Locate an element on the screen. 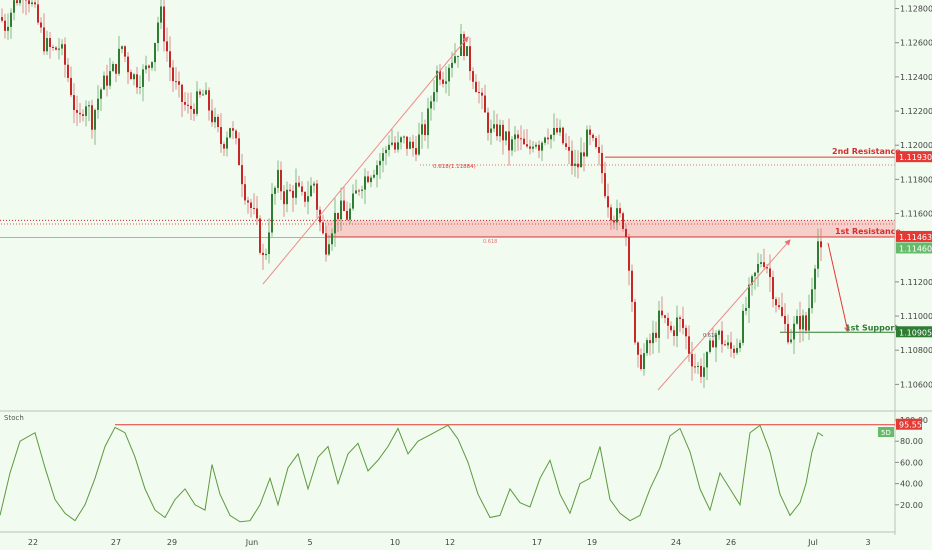  time-tick-label: Jul is located at coordinates (812, 542).